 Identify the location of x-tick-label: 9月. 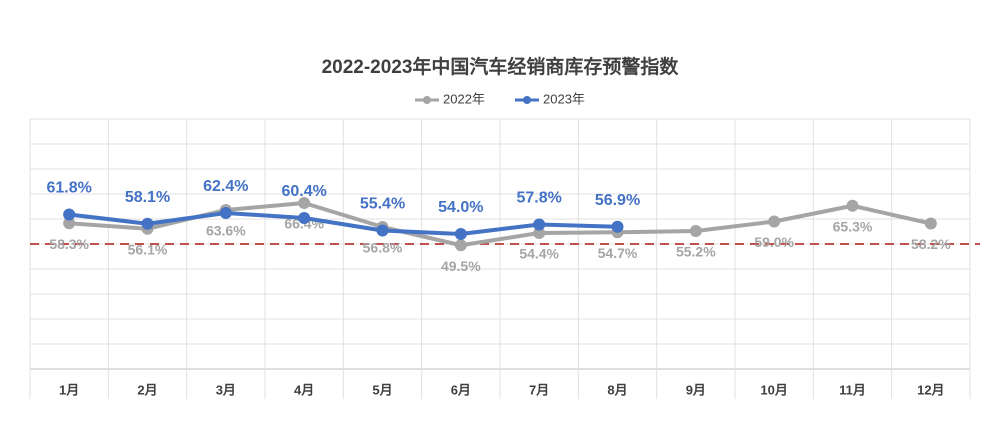
(696, 389).